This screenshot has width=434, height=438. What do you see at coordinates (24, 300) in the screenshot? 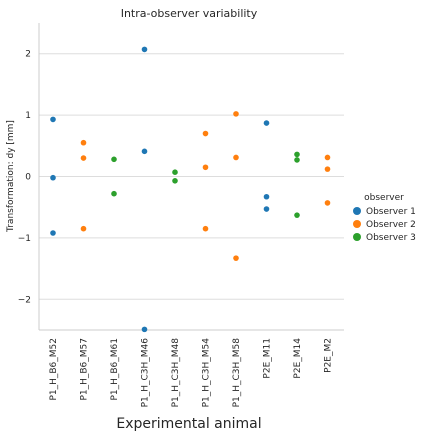
I see `y-tick-label: −2` at bounding box center [24, 300].